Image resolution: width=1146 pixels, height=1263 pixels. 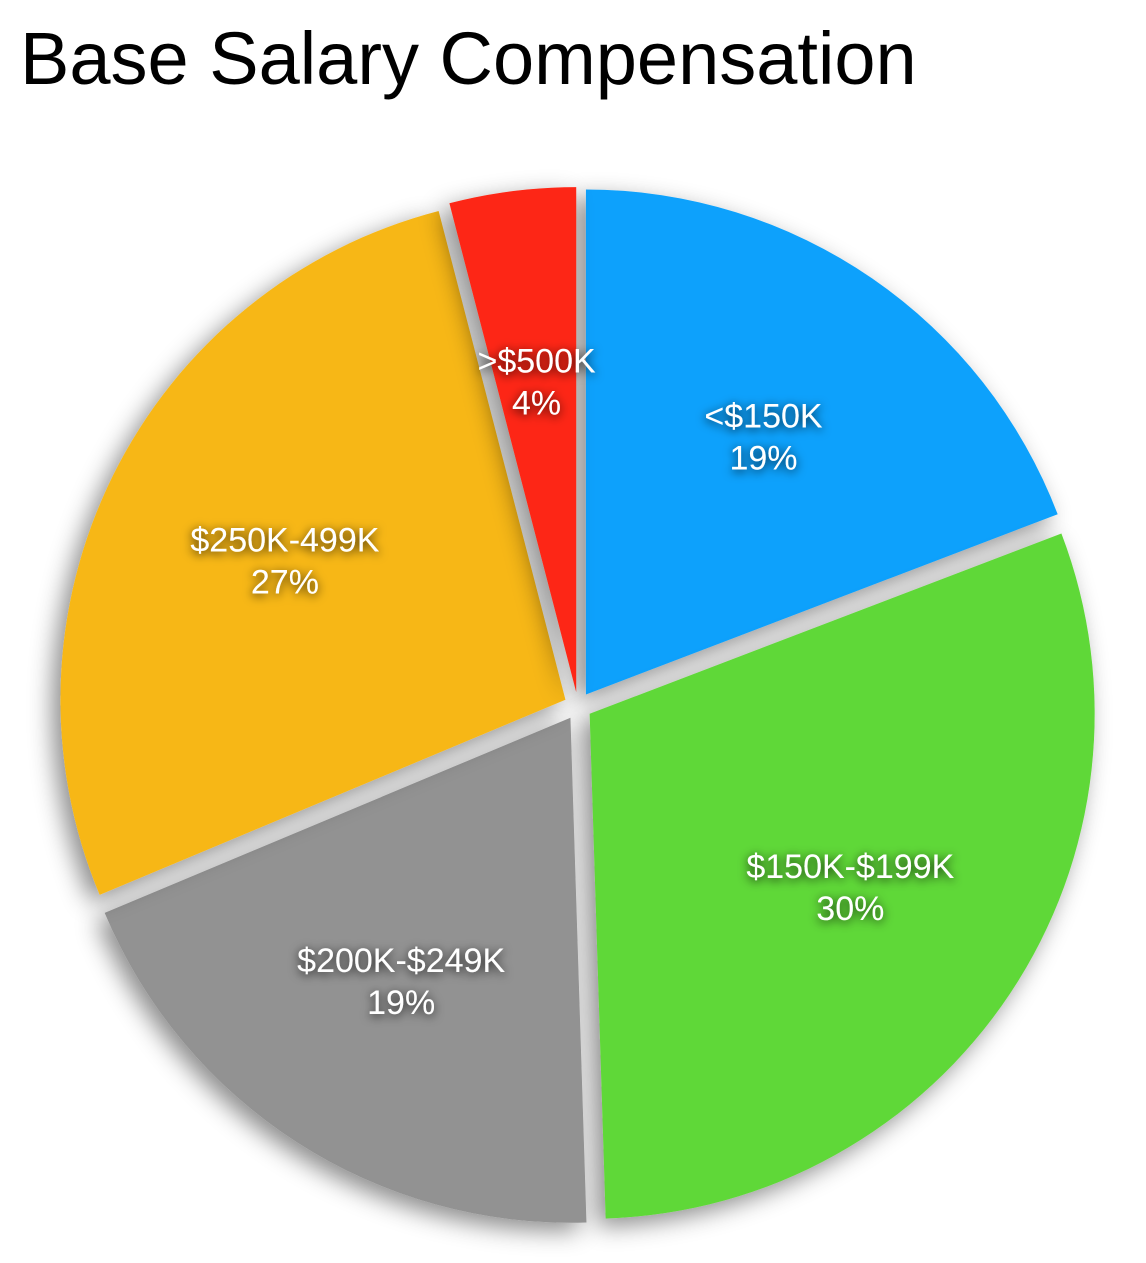 I want to click on slice-label-250k-499k: $250K-499K 27%, so click(x=284, y=562).